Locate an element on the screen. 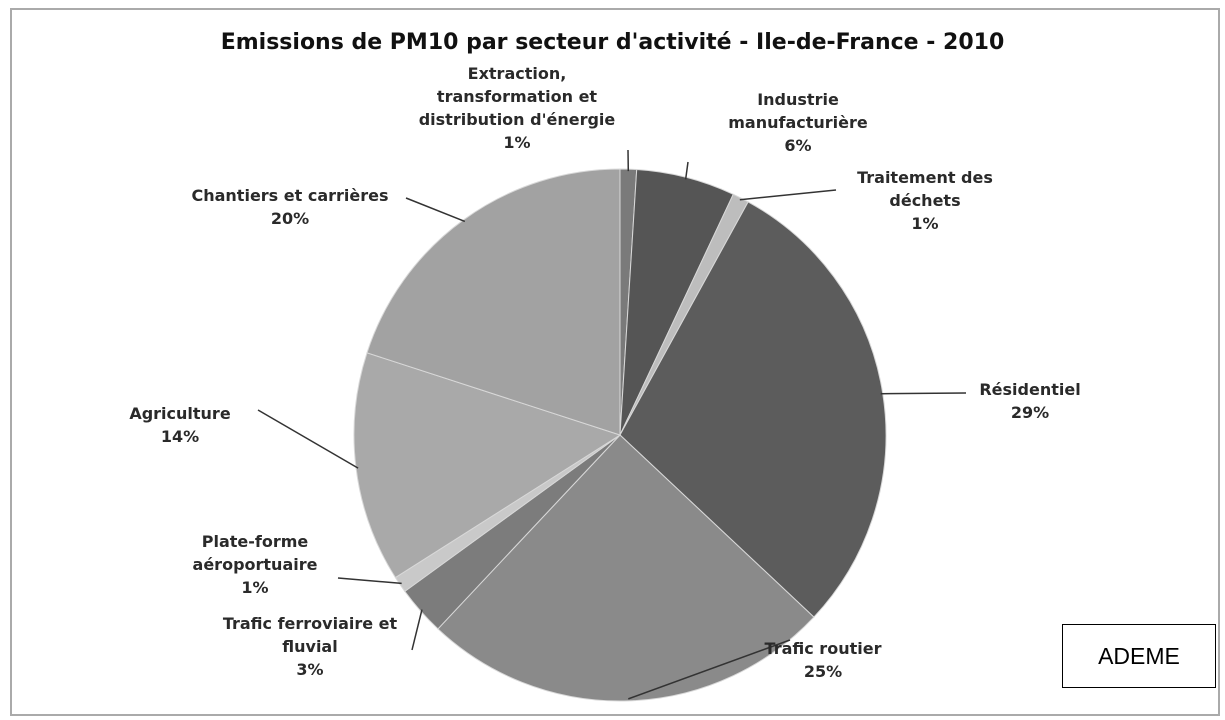  slice-label: Agriculture 14% is located at coordinates (180, 425).